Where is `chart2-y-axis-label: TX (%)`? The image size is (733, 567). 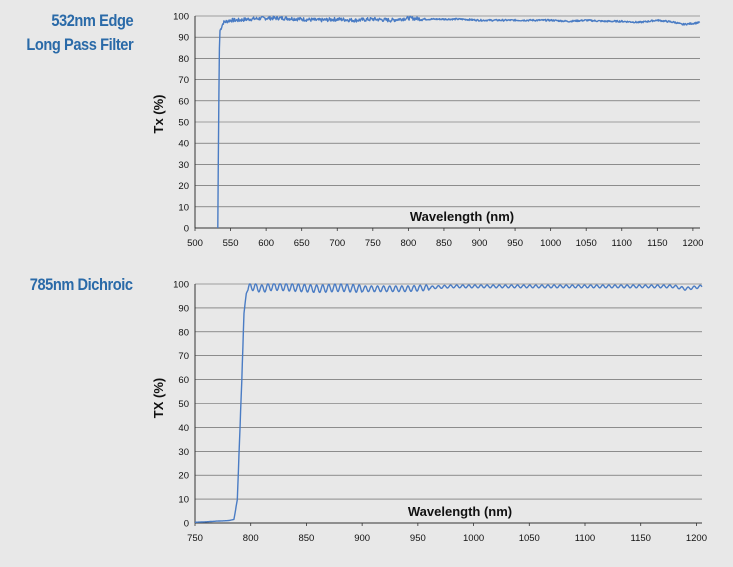
chart2-y-axis-label: TX (%) is located at coordinates (158, 398).